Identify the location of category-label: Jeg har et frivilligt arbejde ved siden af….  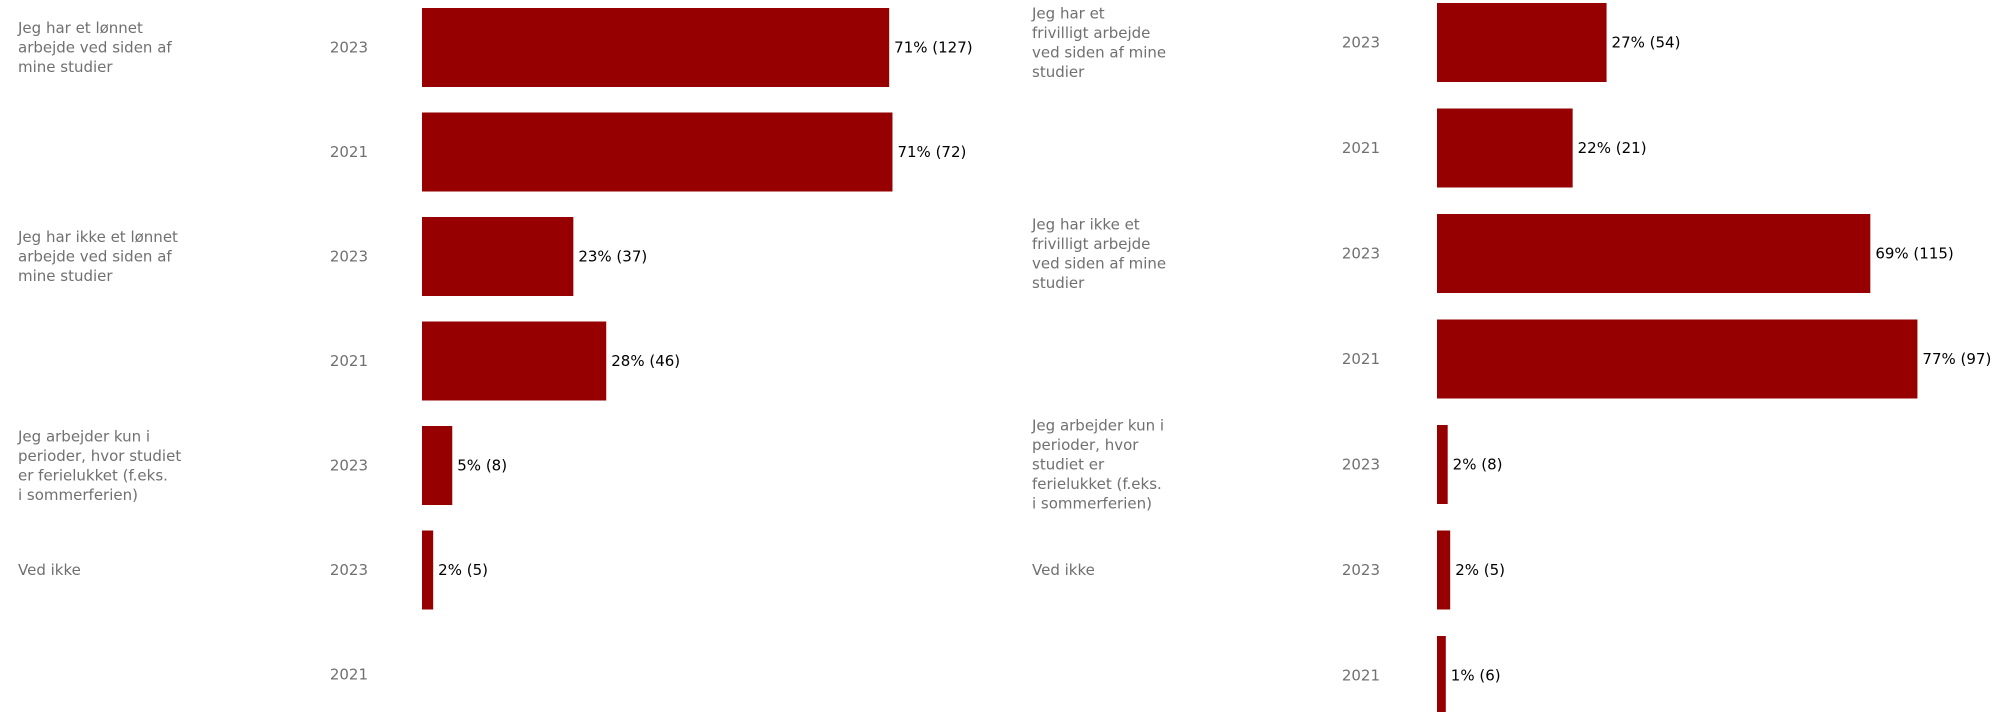
(1098, 42).